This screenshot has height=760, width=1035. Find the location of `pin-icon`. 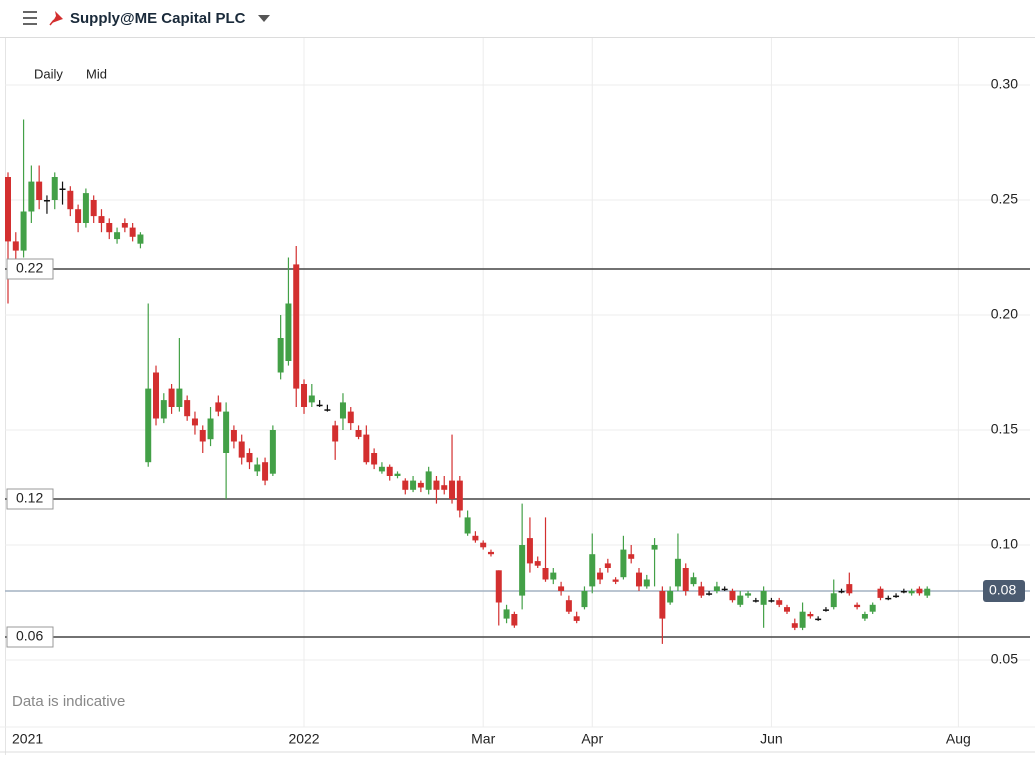

pin-icon is located at coordinates (56, 18).